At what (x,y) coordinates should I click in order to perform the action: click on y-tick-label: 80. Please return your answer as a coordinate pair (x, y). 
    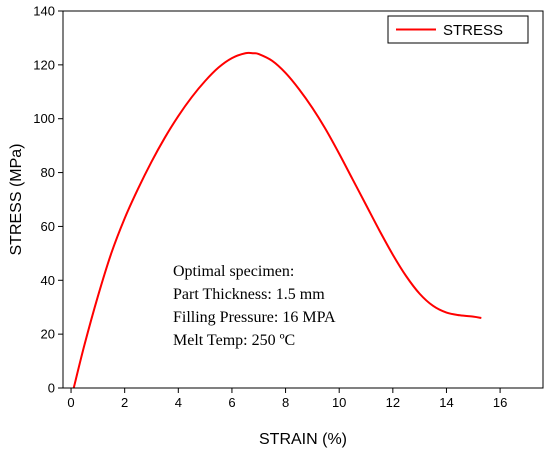
    Looking at the image, I should click on (48, 172).